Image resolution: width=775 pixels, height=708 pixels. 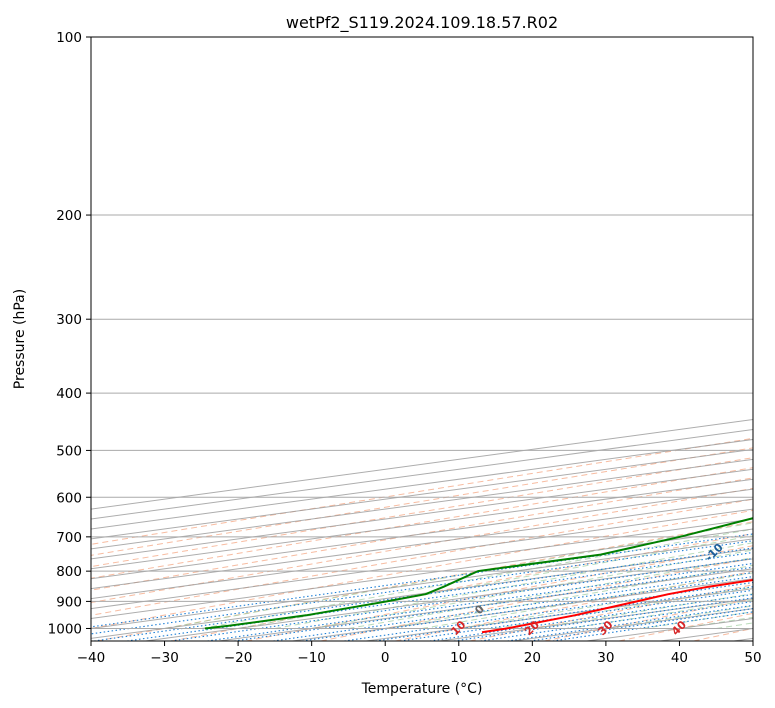 What do you see at coordinates (422, 23) in the screenshot?
I see `chart-title: wetPf2_S119.2024.109.18.57.R02` at bounding box center [422, 23].